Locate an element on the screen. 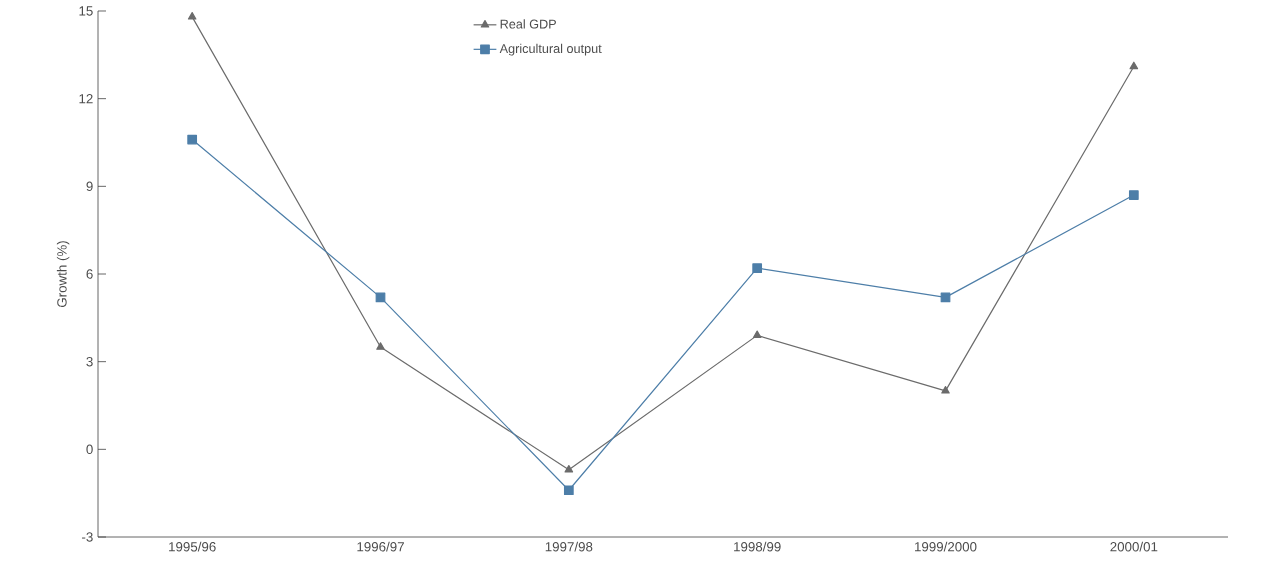  x-tick-label: 1996/97 is located at coordinates (380, 546).